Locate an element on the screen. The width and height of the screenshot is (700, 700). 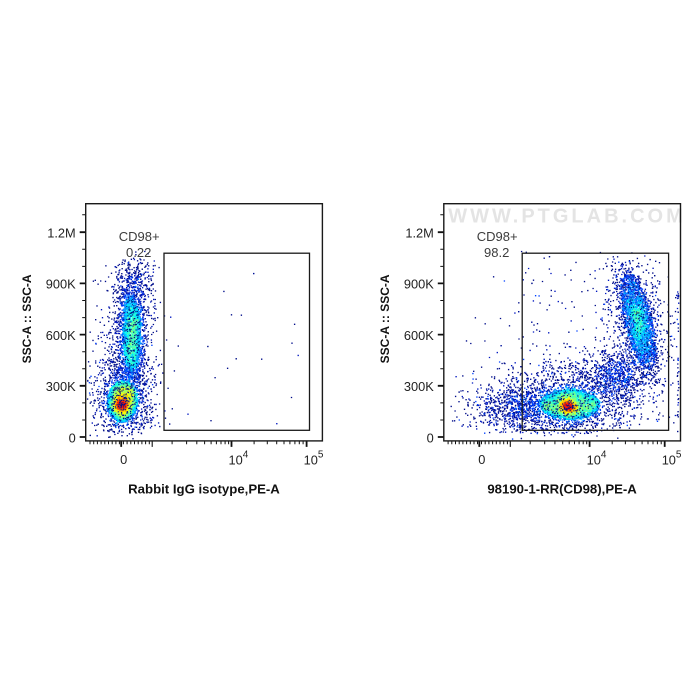
svg-text: WWW.PTGLAB.COM is located at coordinates (567, 217).